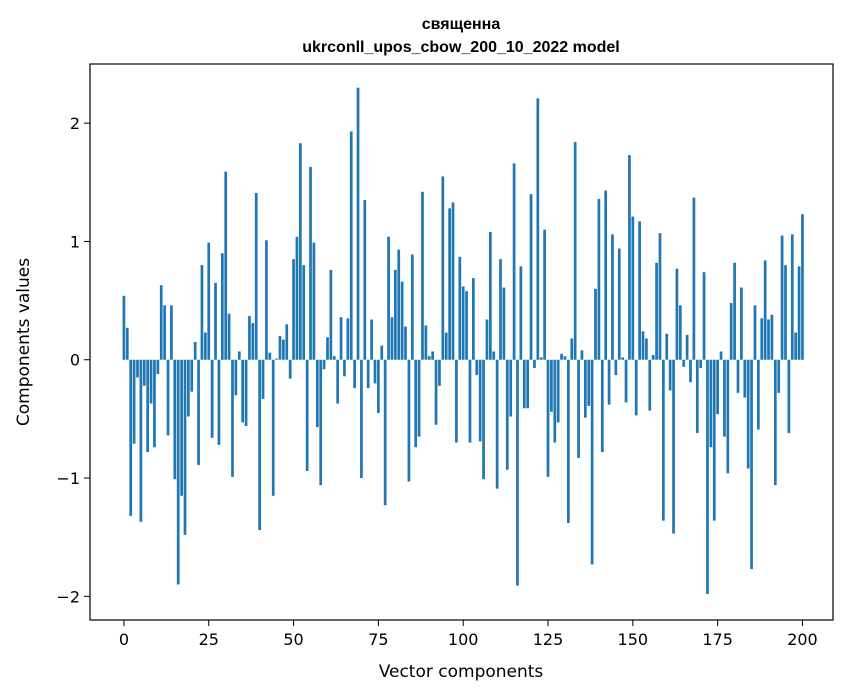  What do you see at coordinates (75, 123) in the screenshot?
I see `y-tick-label: 2` at bounding box center [75, 123].